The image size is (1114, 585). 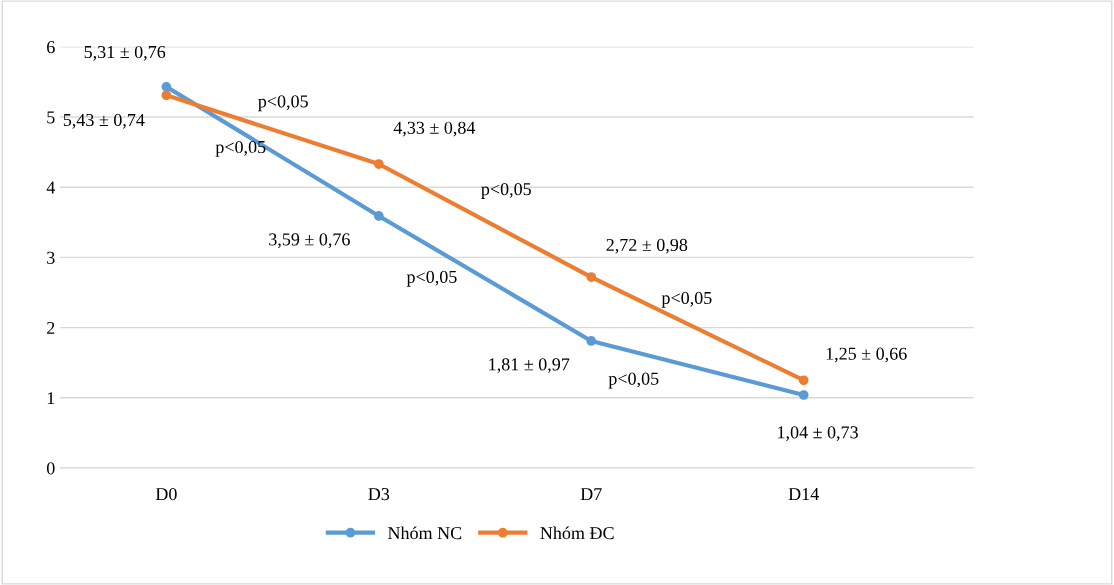 I want to click on y-tick-label: 5, so click(x=51, y=117).